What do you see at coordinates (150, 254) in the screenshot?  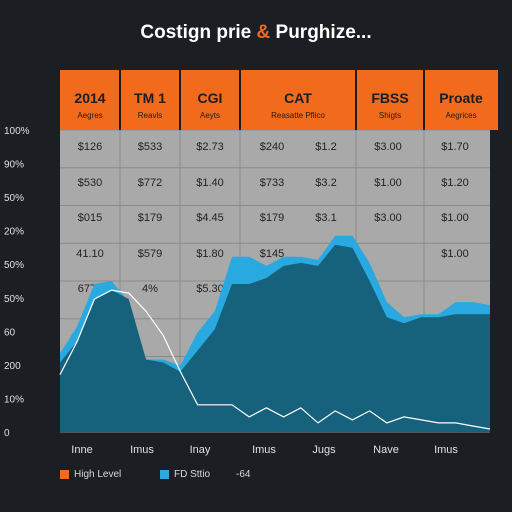 I see `table-cell: $579` at bounding box center [150, 254].